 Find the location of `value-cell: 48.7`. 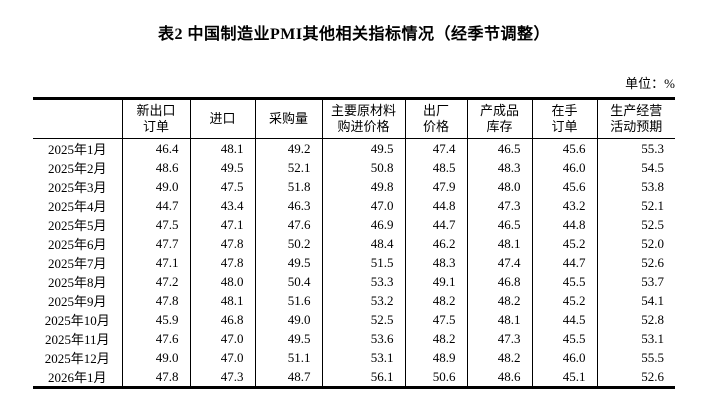

value-cell: 48.7 is located at coordinates (289, 377).